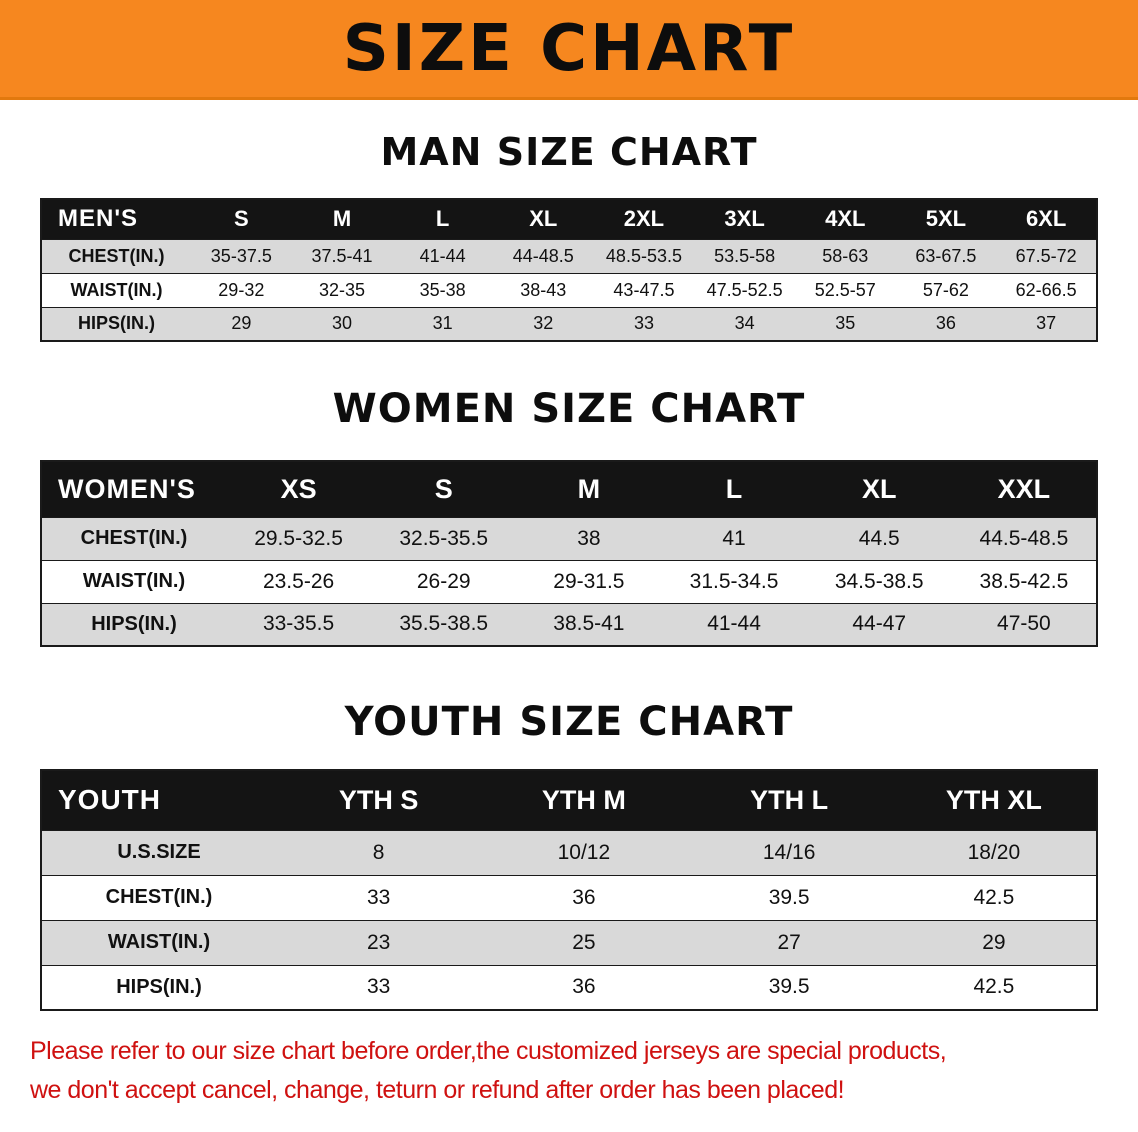 The width and height of the screenshot is (1138, 1132). I want to click on measurement-value: 34.5-38.5, so click(879, 581).